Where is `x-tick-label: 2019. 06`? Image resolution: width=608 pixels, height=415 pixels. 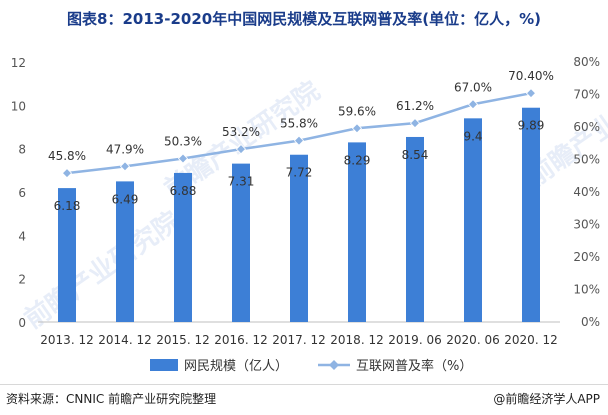
x-tick-label: 2019. 06 is located at coordinates (414, 340).